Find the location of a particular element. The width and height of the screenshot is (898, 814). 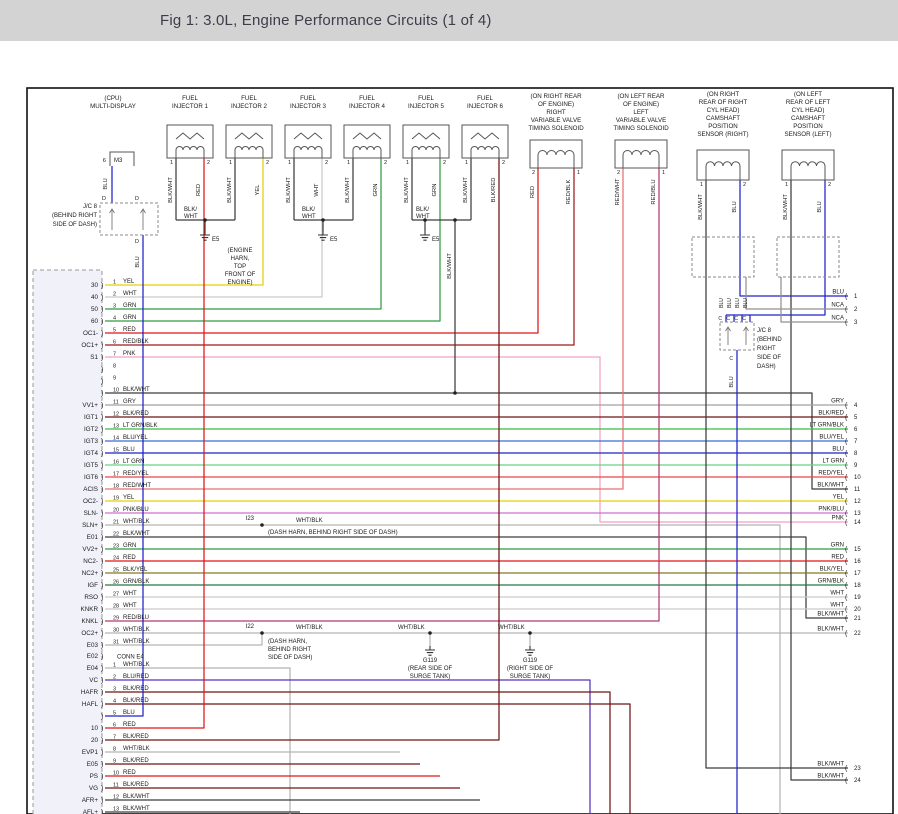

injector-nozzle-symbol is located at coordinates (367, 136).